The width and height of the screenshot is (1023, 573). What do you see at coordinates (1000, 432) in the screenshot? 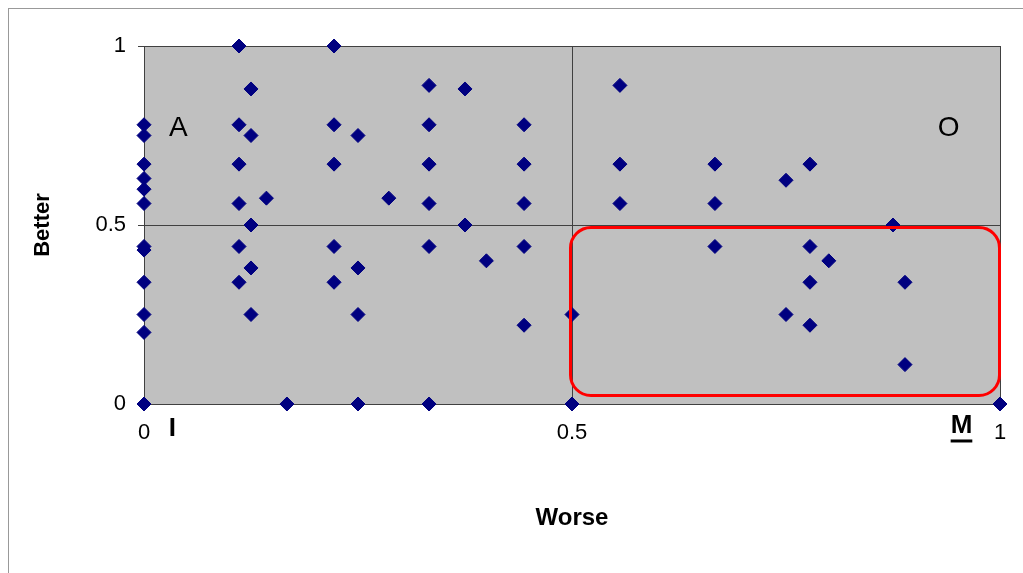
I see `x-tick-label: 1` at bounding box center [1000, 432].